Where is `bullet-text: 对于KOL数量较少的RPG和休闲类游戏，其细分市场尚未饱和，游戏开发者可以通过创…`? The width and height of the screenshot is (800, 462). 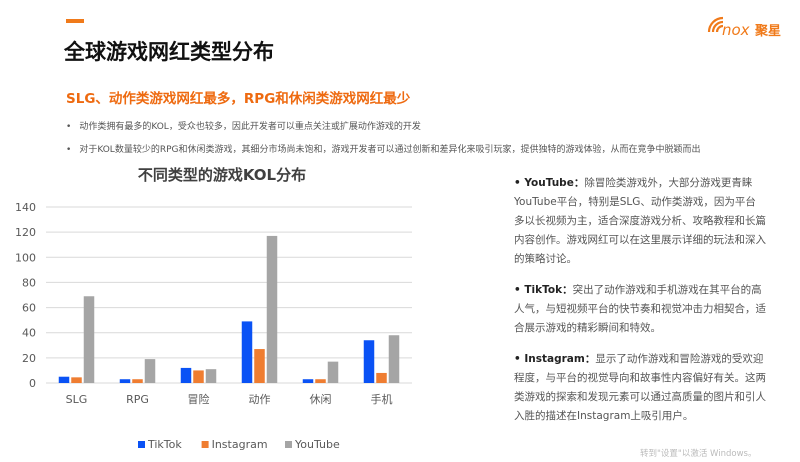
bullet-text: 对于KOL数量较少的RPG和休闲类游戏，其细分市场尚未饱和，游戏开发者可以通过创… is located at coordinates (390, 150).